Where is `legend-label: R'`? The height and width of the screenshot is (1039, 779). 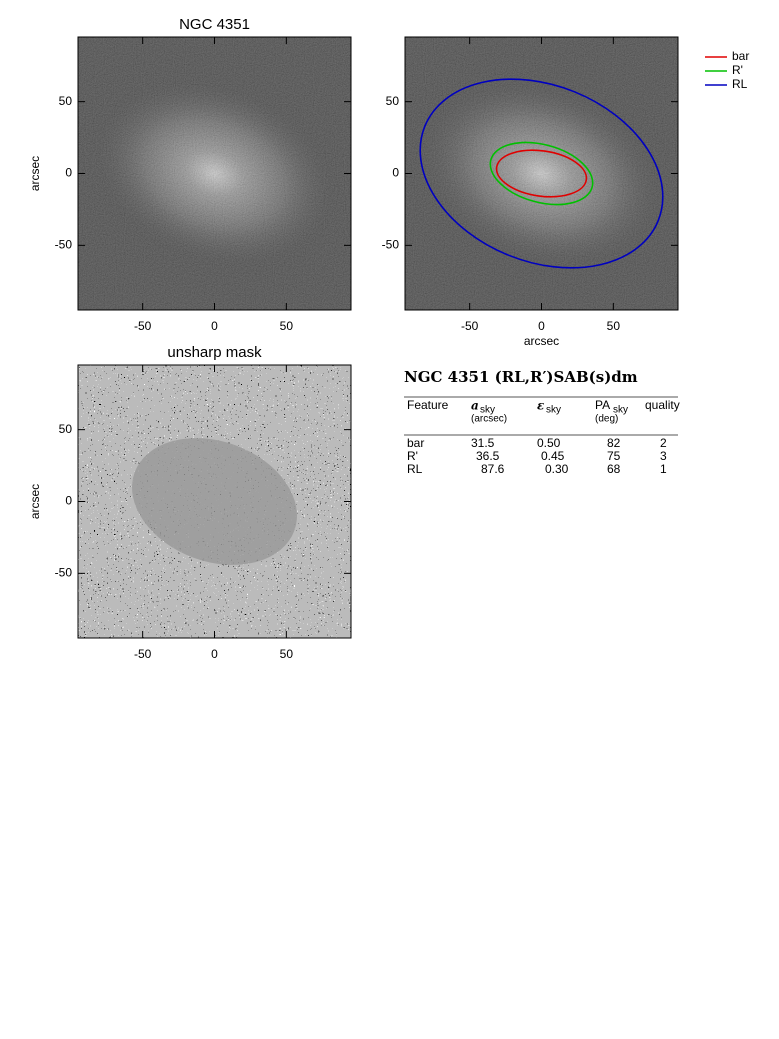 legend-label: R' is located at coordinates (737, 70).